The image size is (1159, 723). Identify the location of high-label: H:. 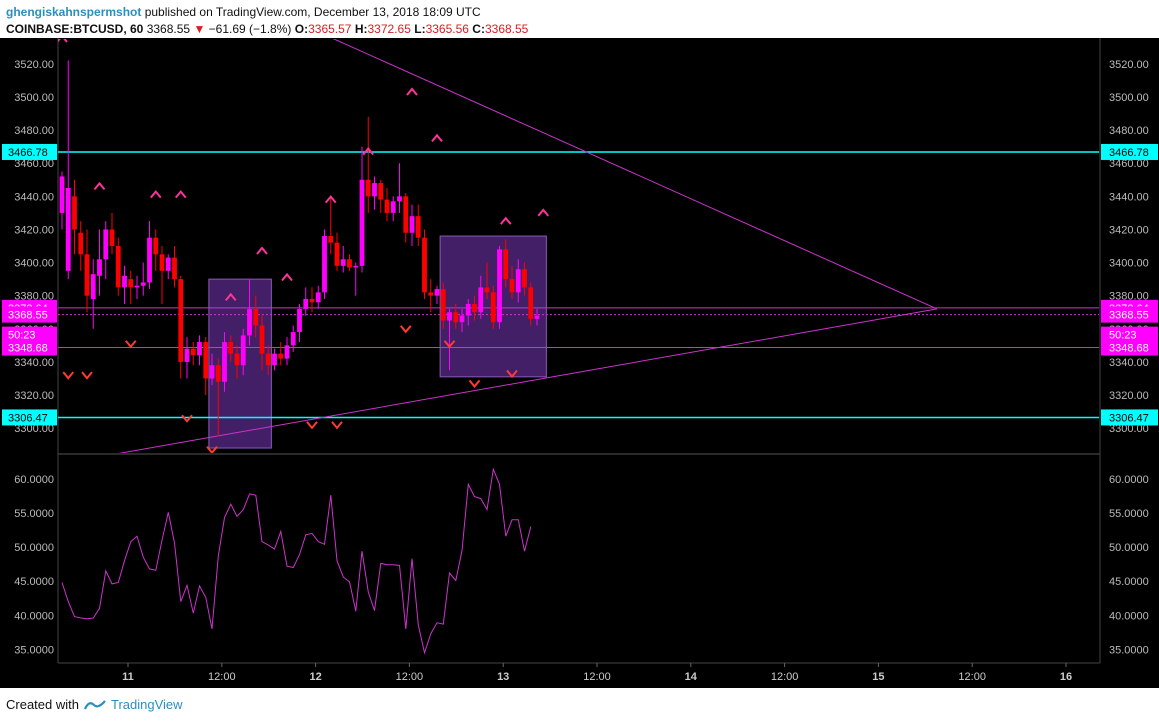
(361, 29).